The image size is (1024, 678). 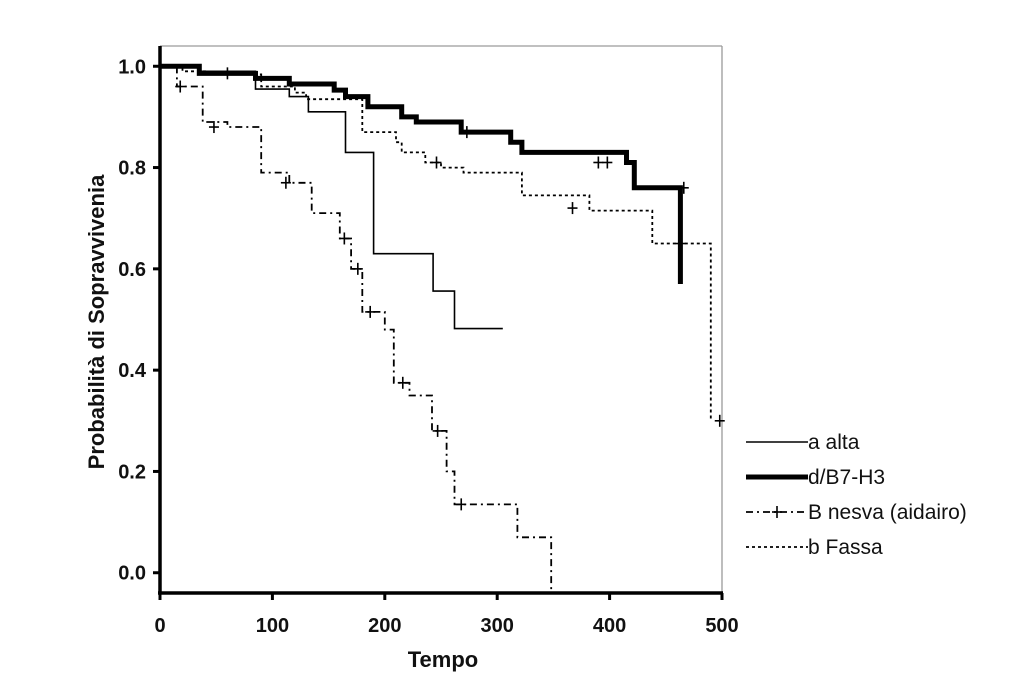 What do you see at coordinates (132, 371) in the screenshot?
I see `y-tick-label: 0.4` at bounding box center [132, 371].